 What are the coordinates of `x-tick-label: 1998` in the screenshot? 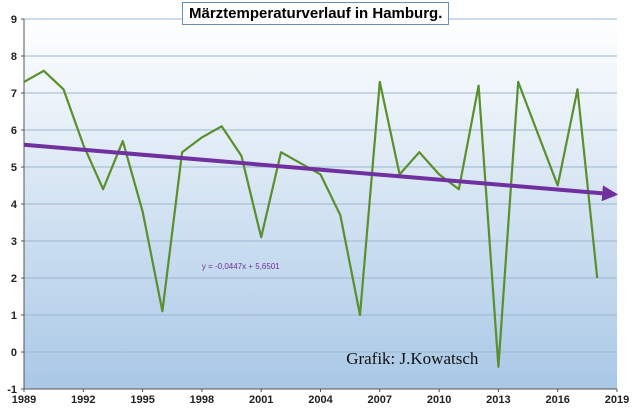 It's located at (202, 400).